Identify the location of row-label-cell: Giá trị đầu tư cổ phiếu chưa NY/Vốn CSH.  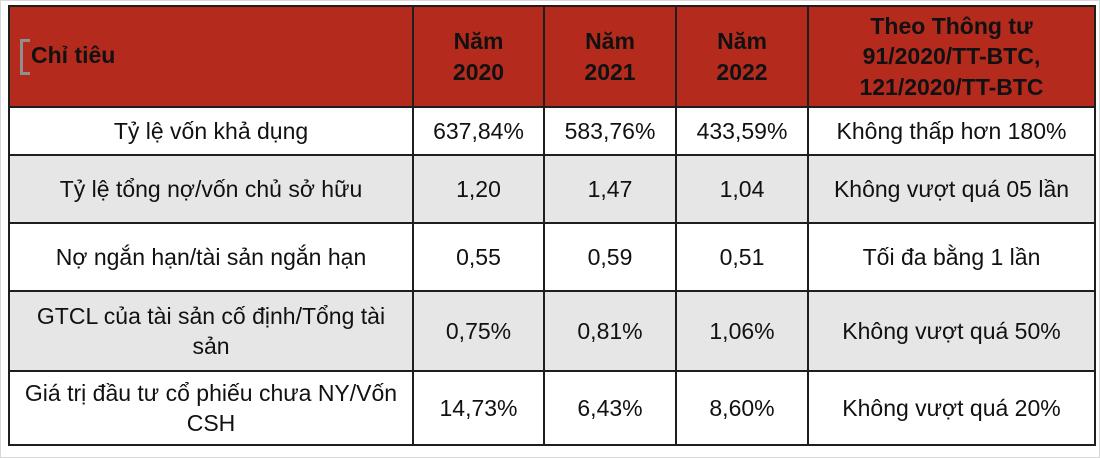
(211, 408).